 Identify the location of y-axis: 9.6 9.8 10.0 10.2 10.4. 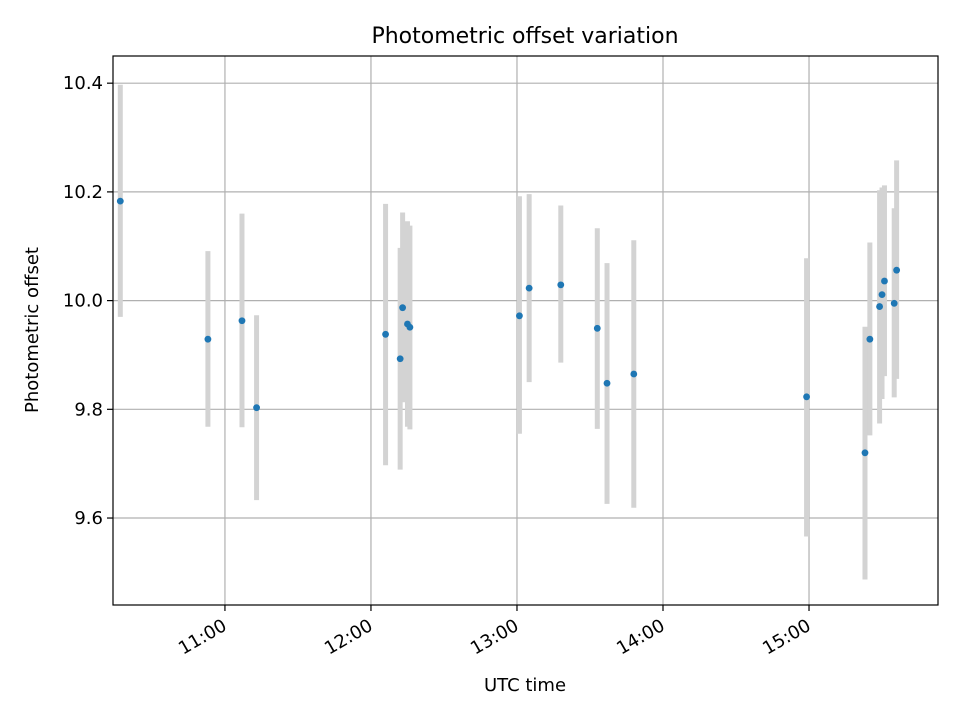
(88, 301).